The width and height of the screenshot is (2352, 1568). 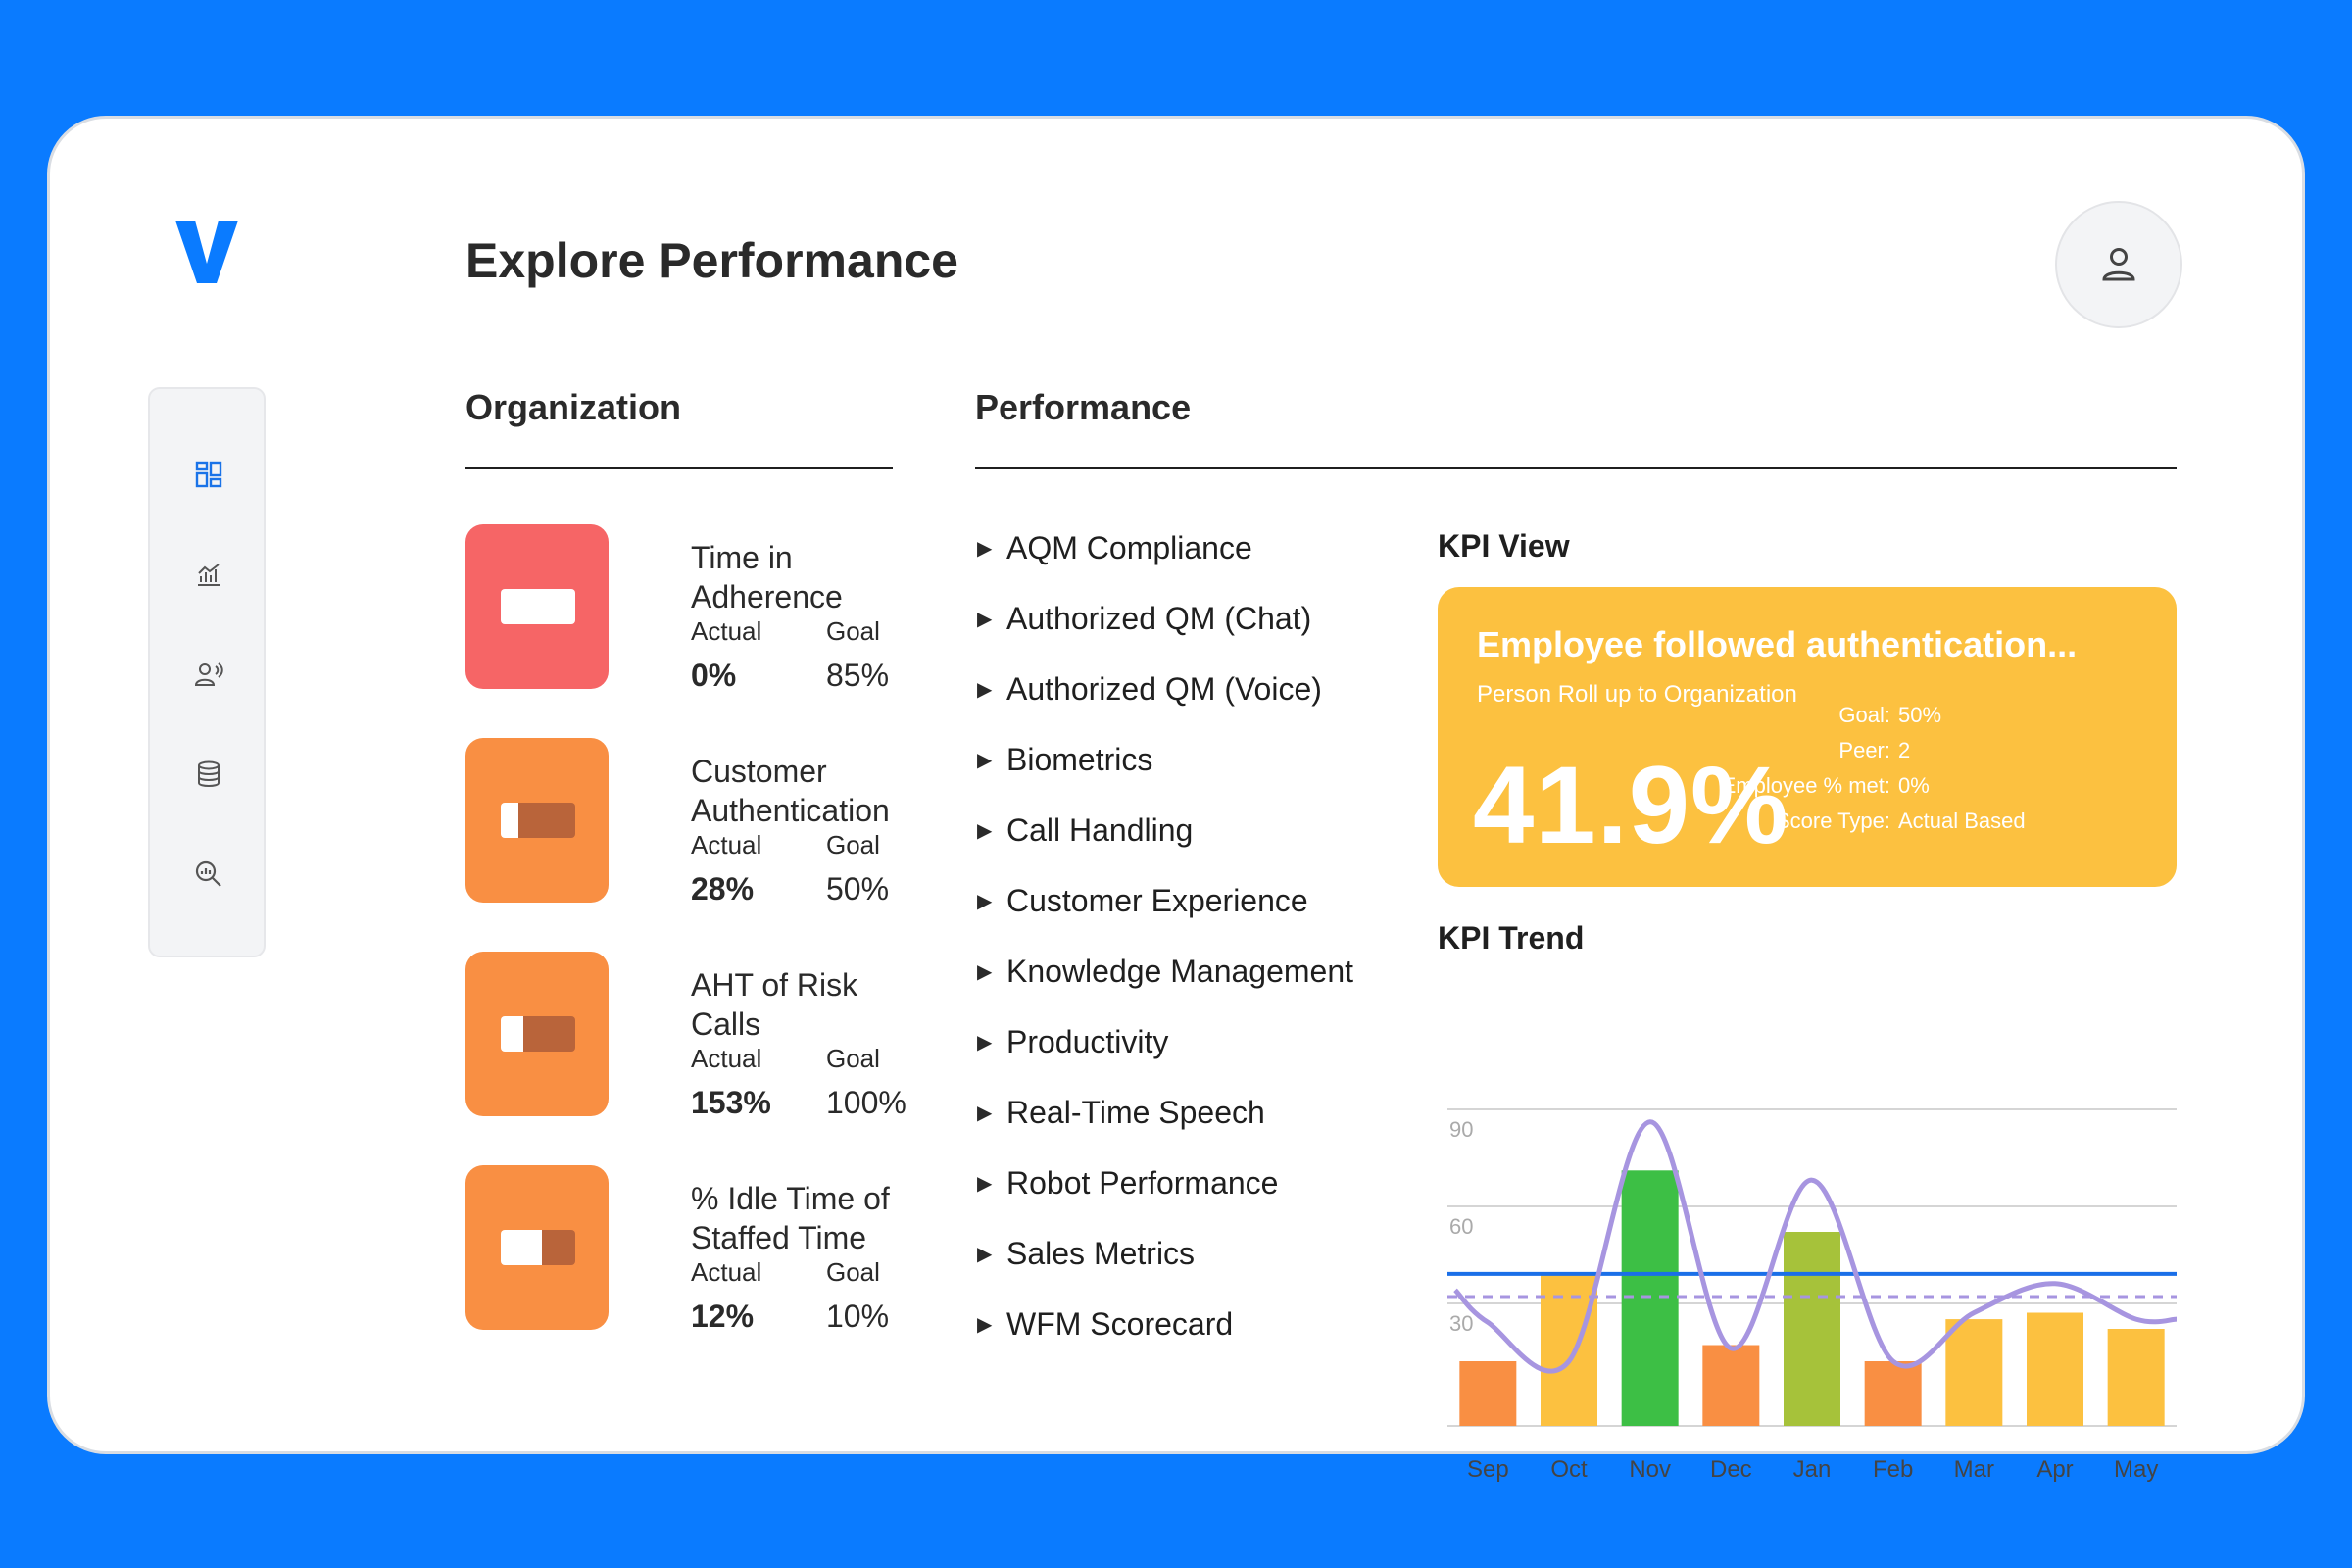 What do you see at coordinates (1904, 750) in the screenshot?
I see `kpi-peer-value: 2` at bounding box center [1904, 750].